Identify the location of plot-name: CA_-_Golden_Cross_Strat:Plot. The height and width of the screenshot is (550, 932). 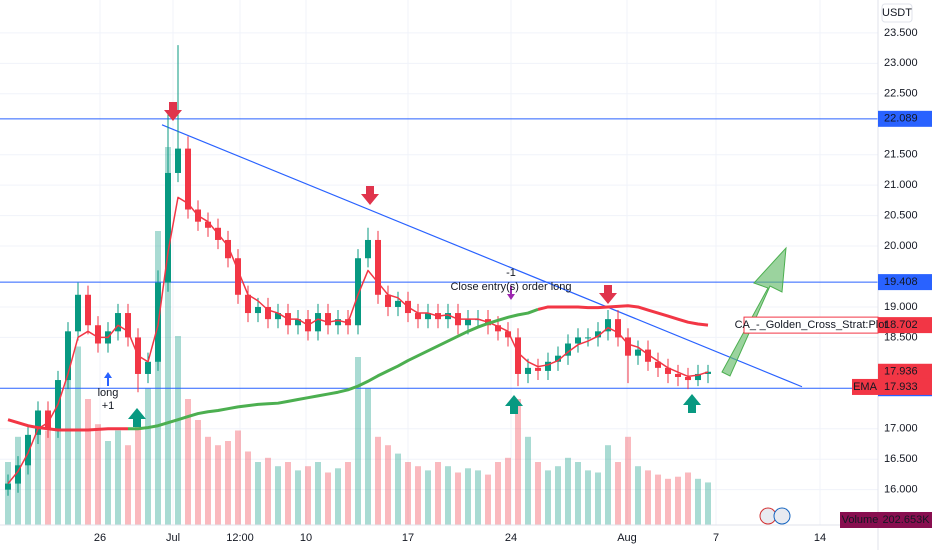
(811, 325).